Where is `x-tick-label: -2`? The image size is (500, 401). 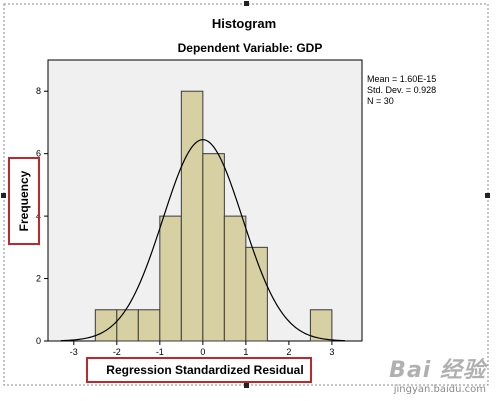
x-tick-label: -2 is located at coordinates (117, 352).